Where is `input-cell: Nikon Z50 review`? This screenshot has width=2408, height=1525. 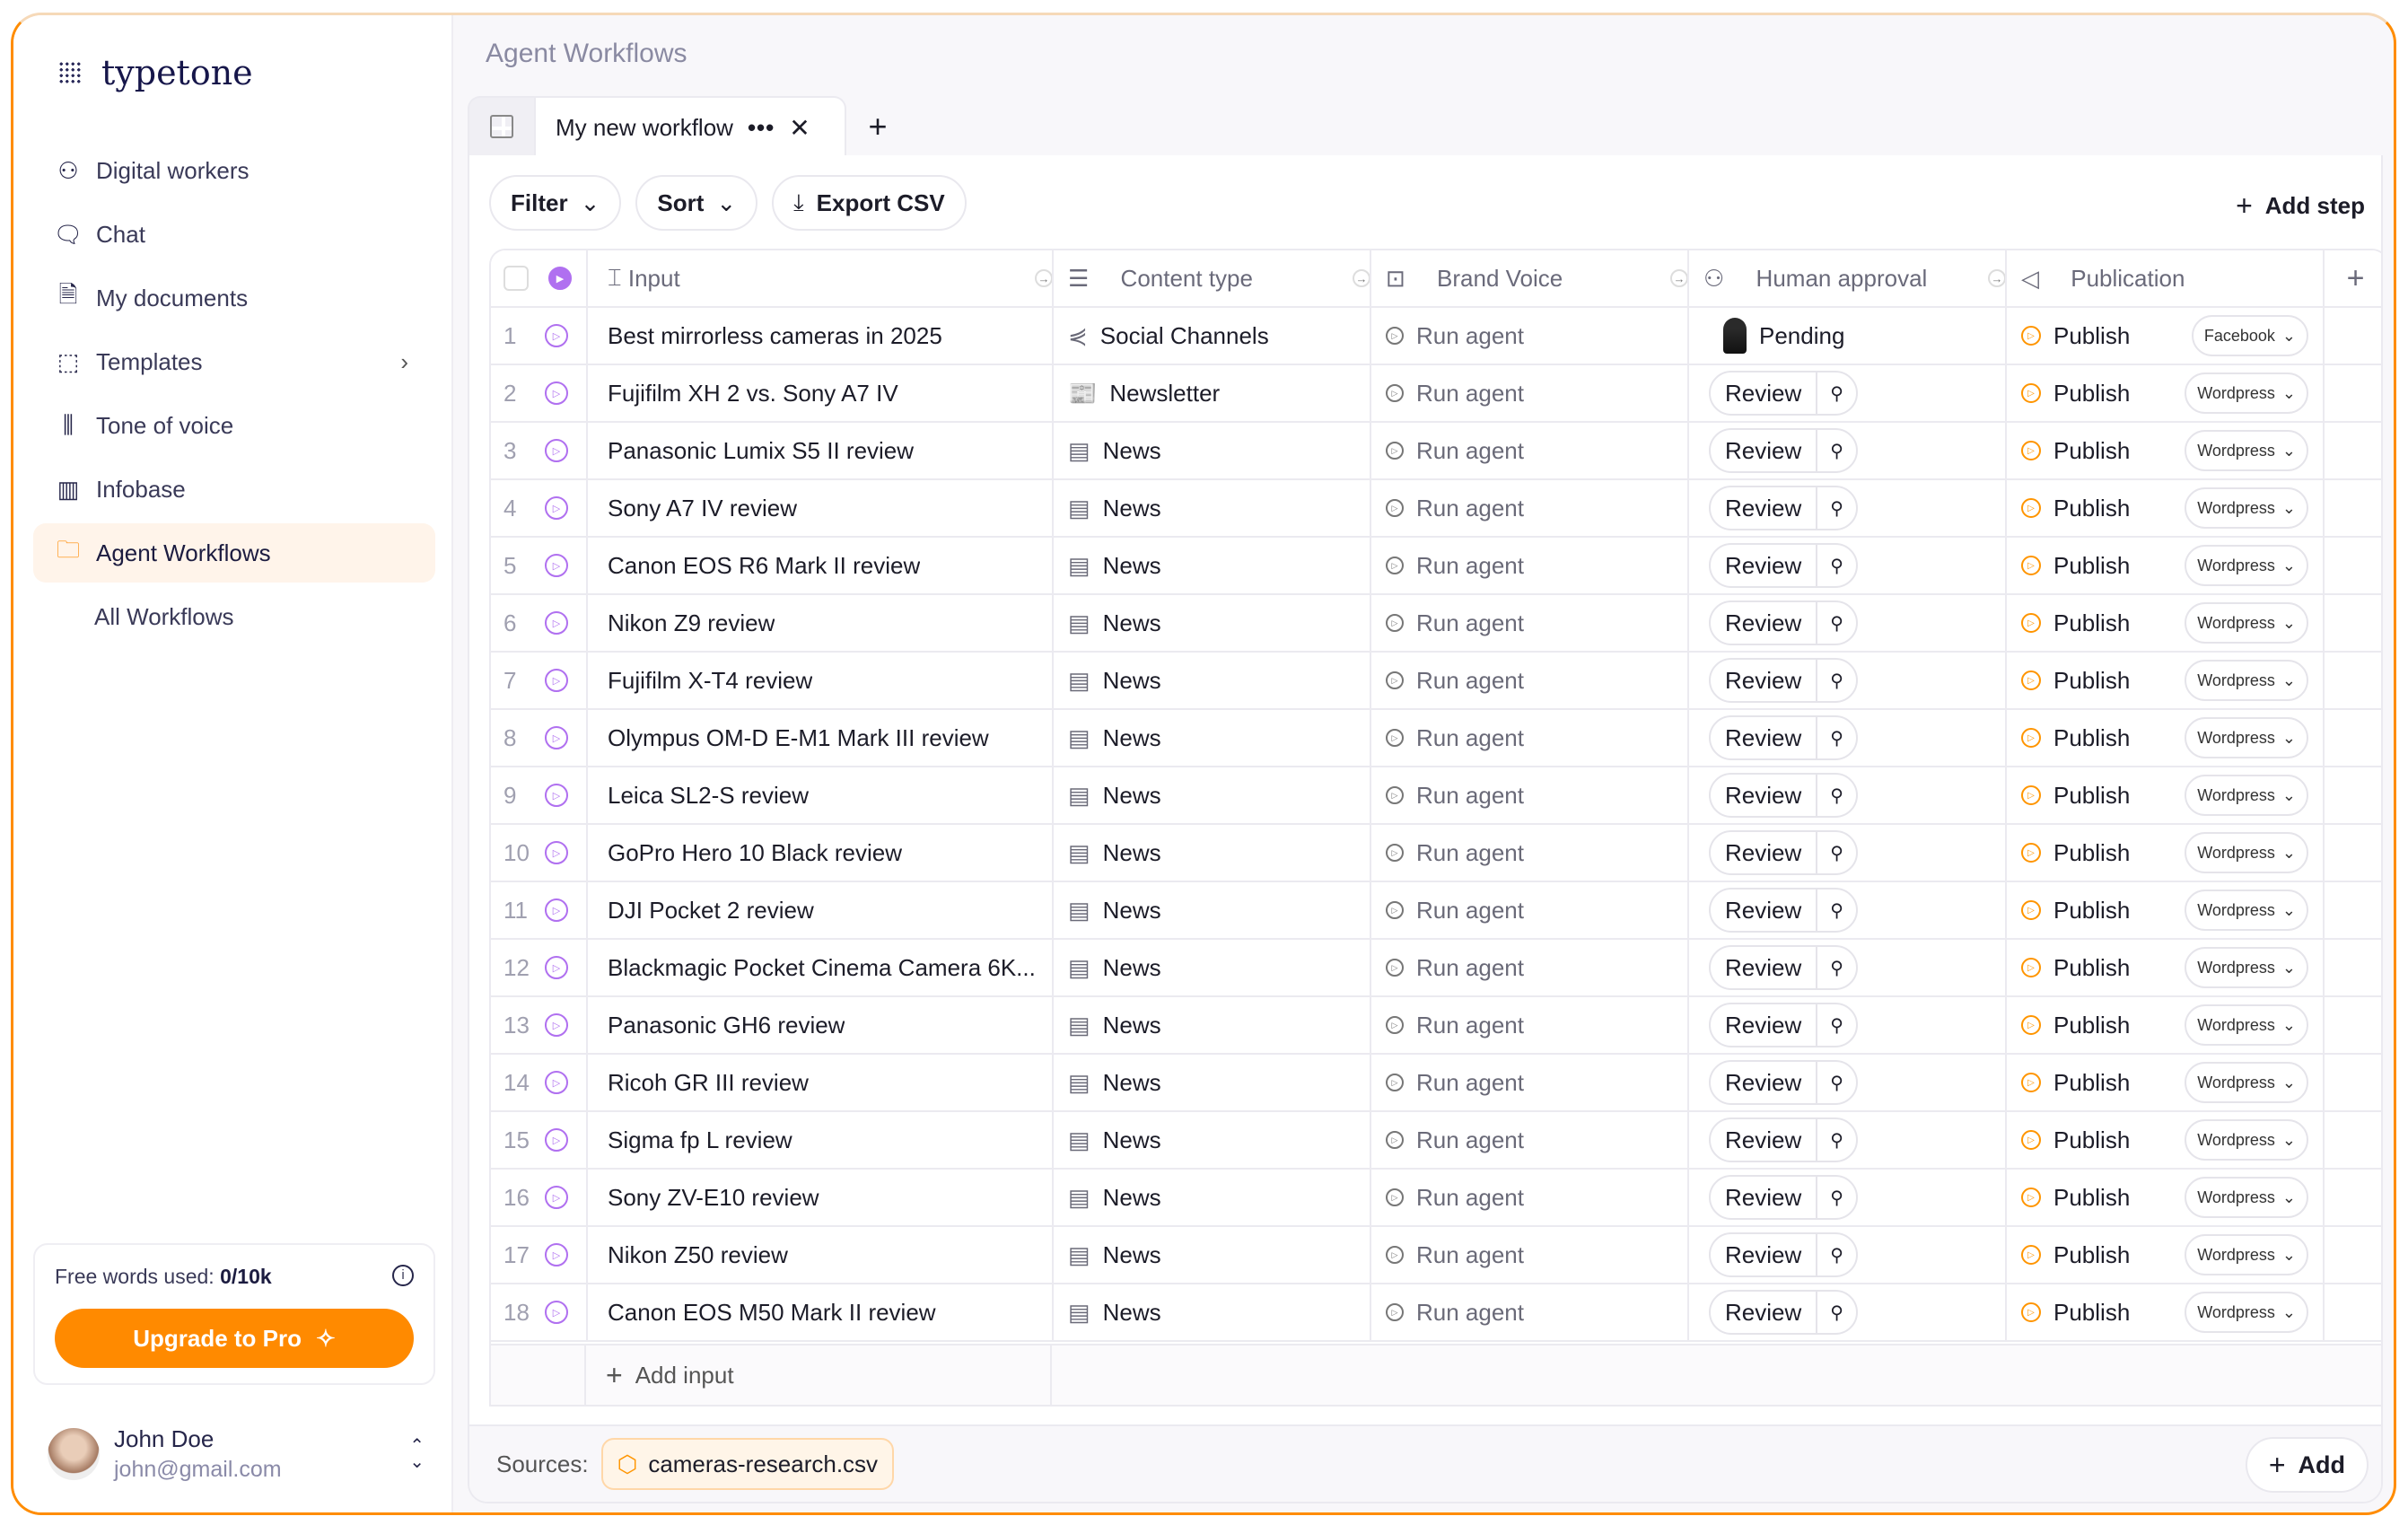 input-cell: Nikon Z50 review is located at coordinates (821, 1255).